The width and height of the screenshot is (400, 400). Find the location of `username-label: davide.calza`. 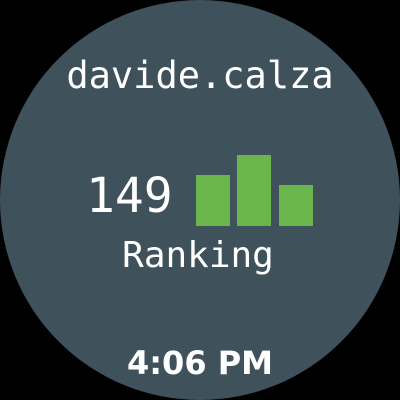

username-label: davide.calza is located at coordinates (200, 75).